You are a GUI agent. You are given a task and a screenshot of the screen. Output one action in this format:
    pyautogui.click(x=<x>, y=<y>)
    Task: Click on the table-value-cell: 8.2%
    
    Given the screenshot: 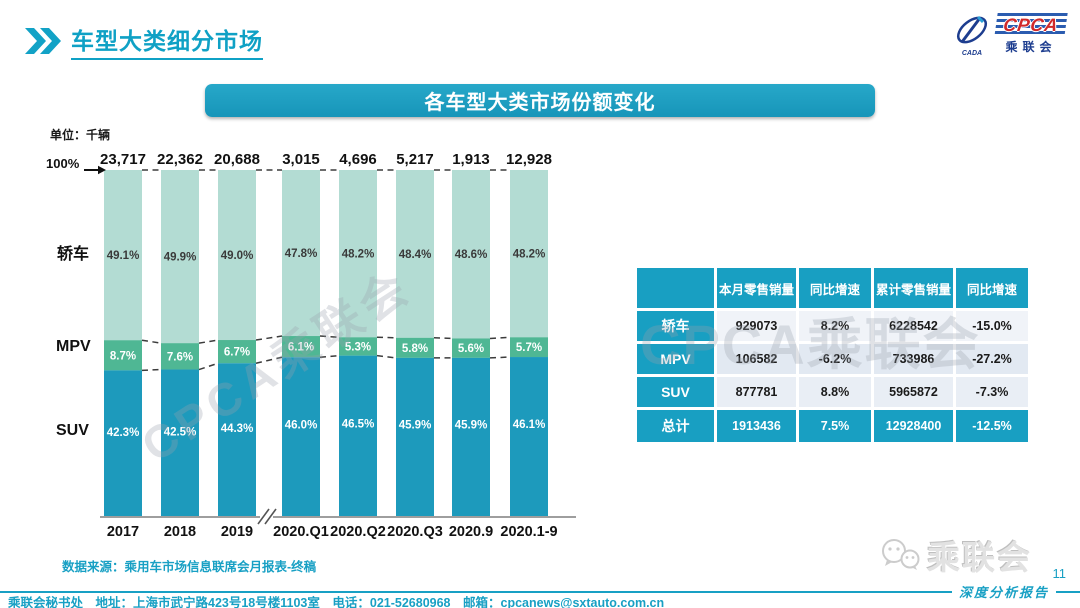 What is the action you would take?
    pyautogui.click(x=835, y=326)
    